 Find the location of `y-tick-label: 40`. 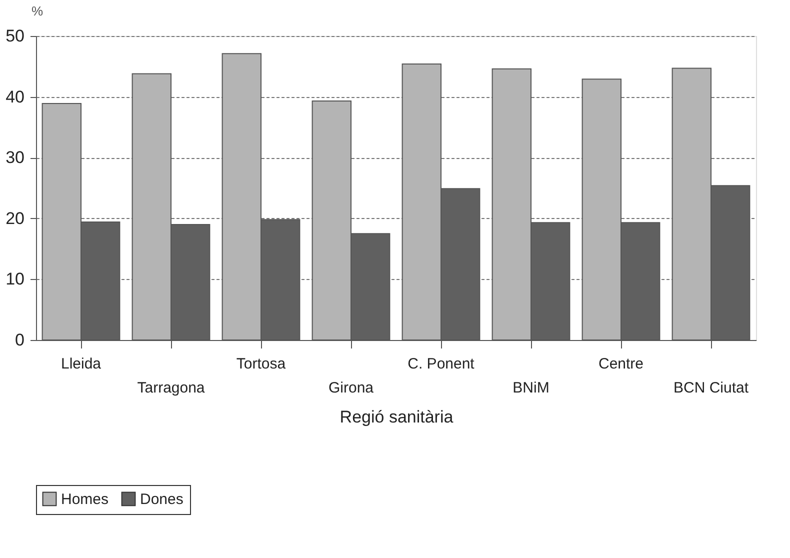

y-tick-label: 40 is located at coordinates (15, 96).